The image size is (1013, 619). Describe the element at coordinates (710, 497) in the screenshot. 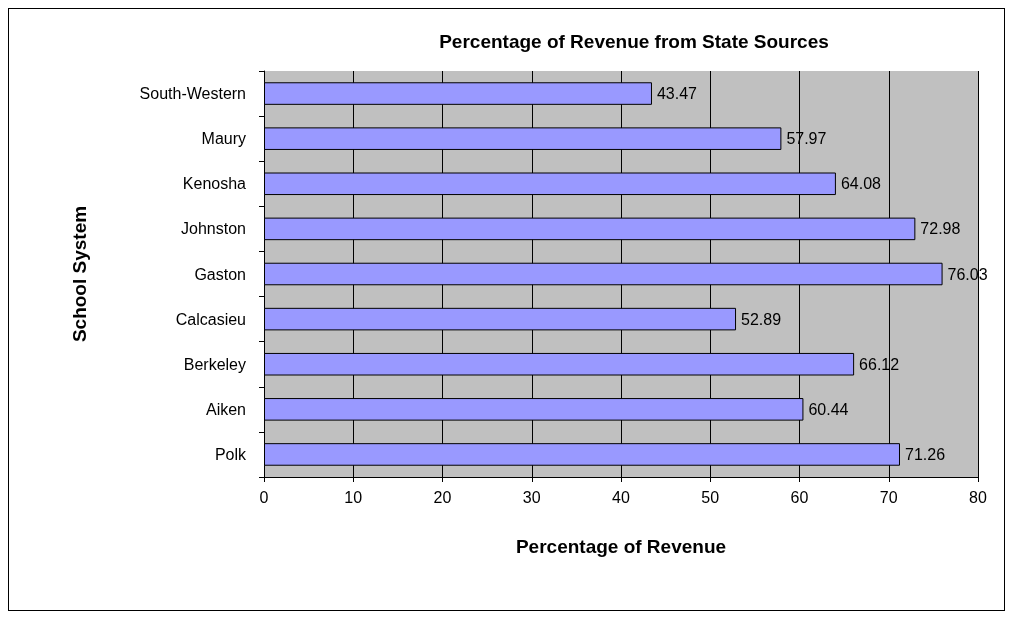

I see `x-tick-label: 50` at that location.